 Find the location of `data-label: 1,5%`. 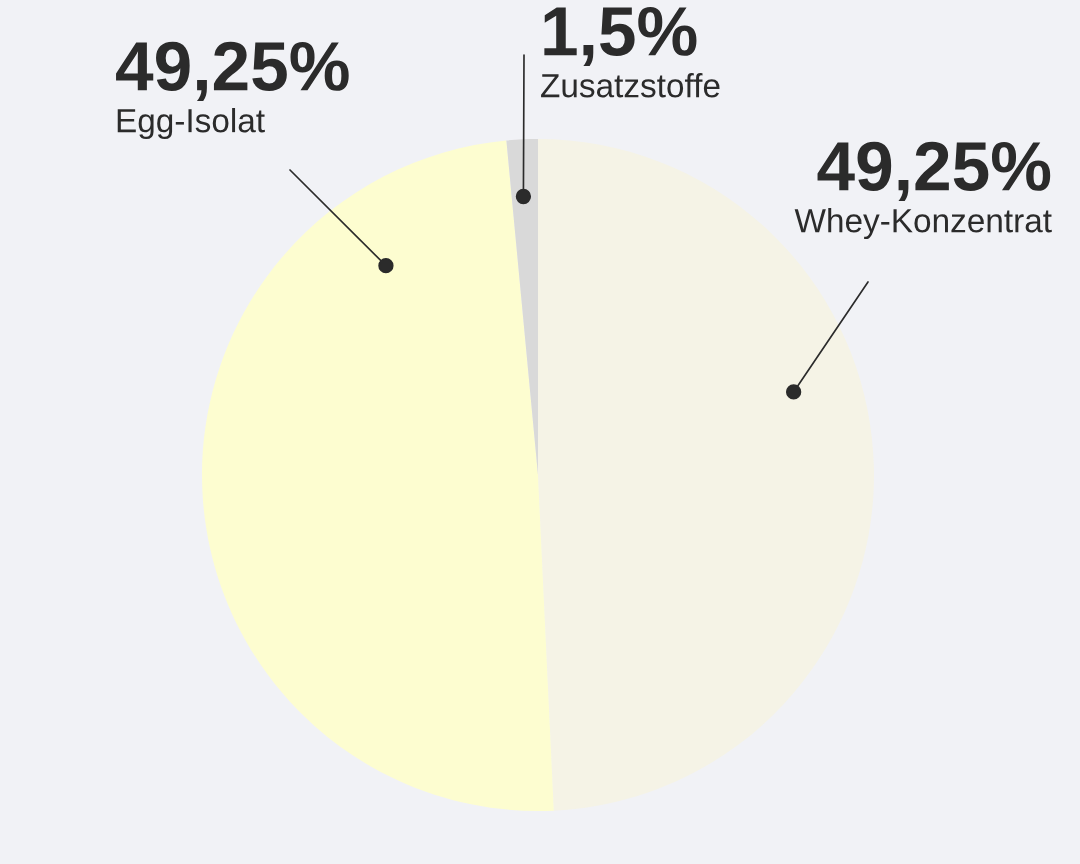

data-label: 1,5% is located at coordinates (620, 37).